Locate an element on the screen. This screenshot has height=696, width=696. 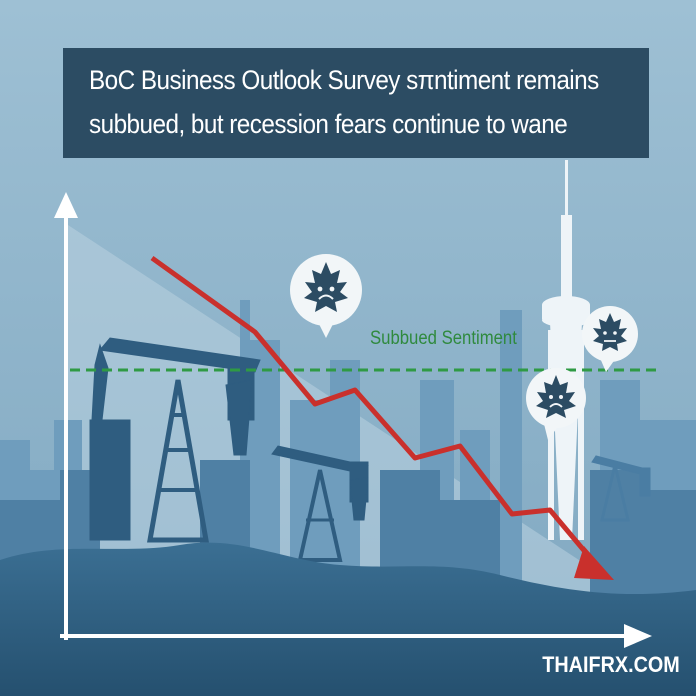
watermark: THAIFRX.COM is located at coordinates (611, 664).